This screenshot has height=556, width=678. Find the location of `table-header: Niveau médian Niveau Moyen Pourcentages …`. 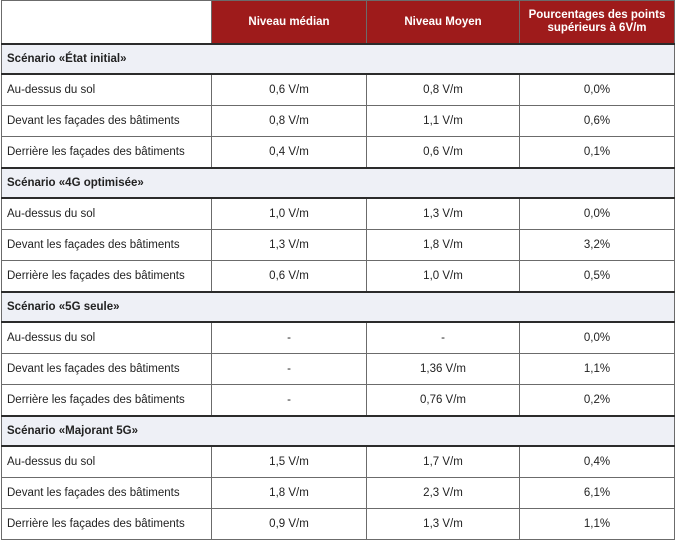

table-header: Niveau médian Niveau Moyen Pourcentages … is located at coordinates (338, 22).